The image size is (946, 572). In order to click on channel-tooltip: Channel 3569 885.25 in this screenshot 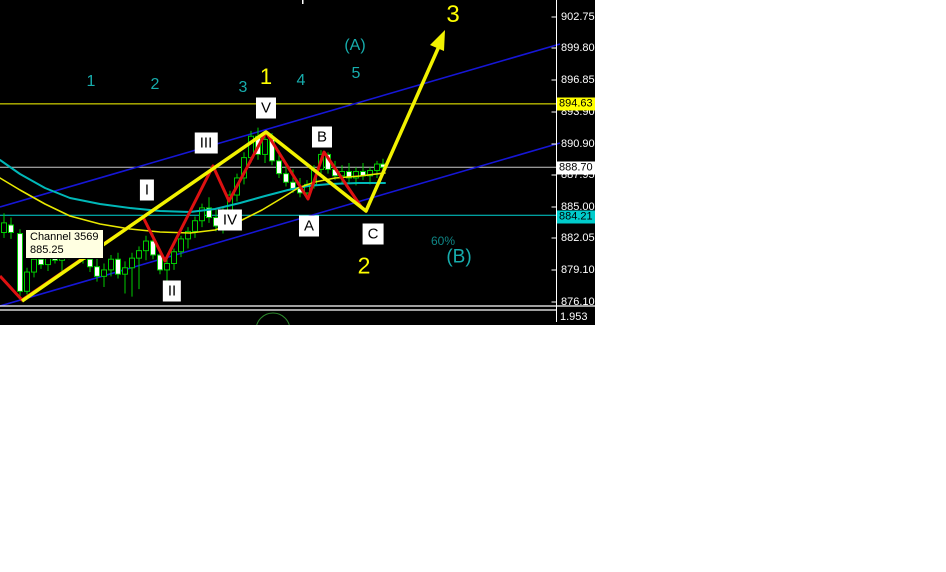, I will do `click(64, 244)`.